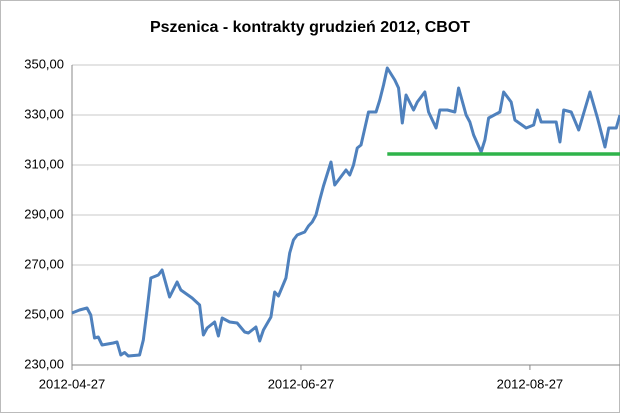  What do you see at coordinates (44, 63) in the screenshot?
I see `y-tick-label: 350,00` at bounding box center [44, 63].